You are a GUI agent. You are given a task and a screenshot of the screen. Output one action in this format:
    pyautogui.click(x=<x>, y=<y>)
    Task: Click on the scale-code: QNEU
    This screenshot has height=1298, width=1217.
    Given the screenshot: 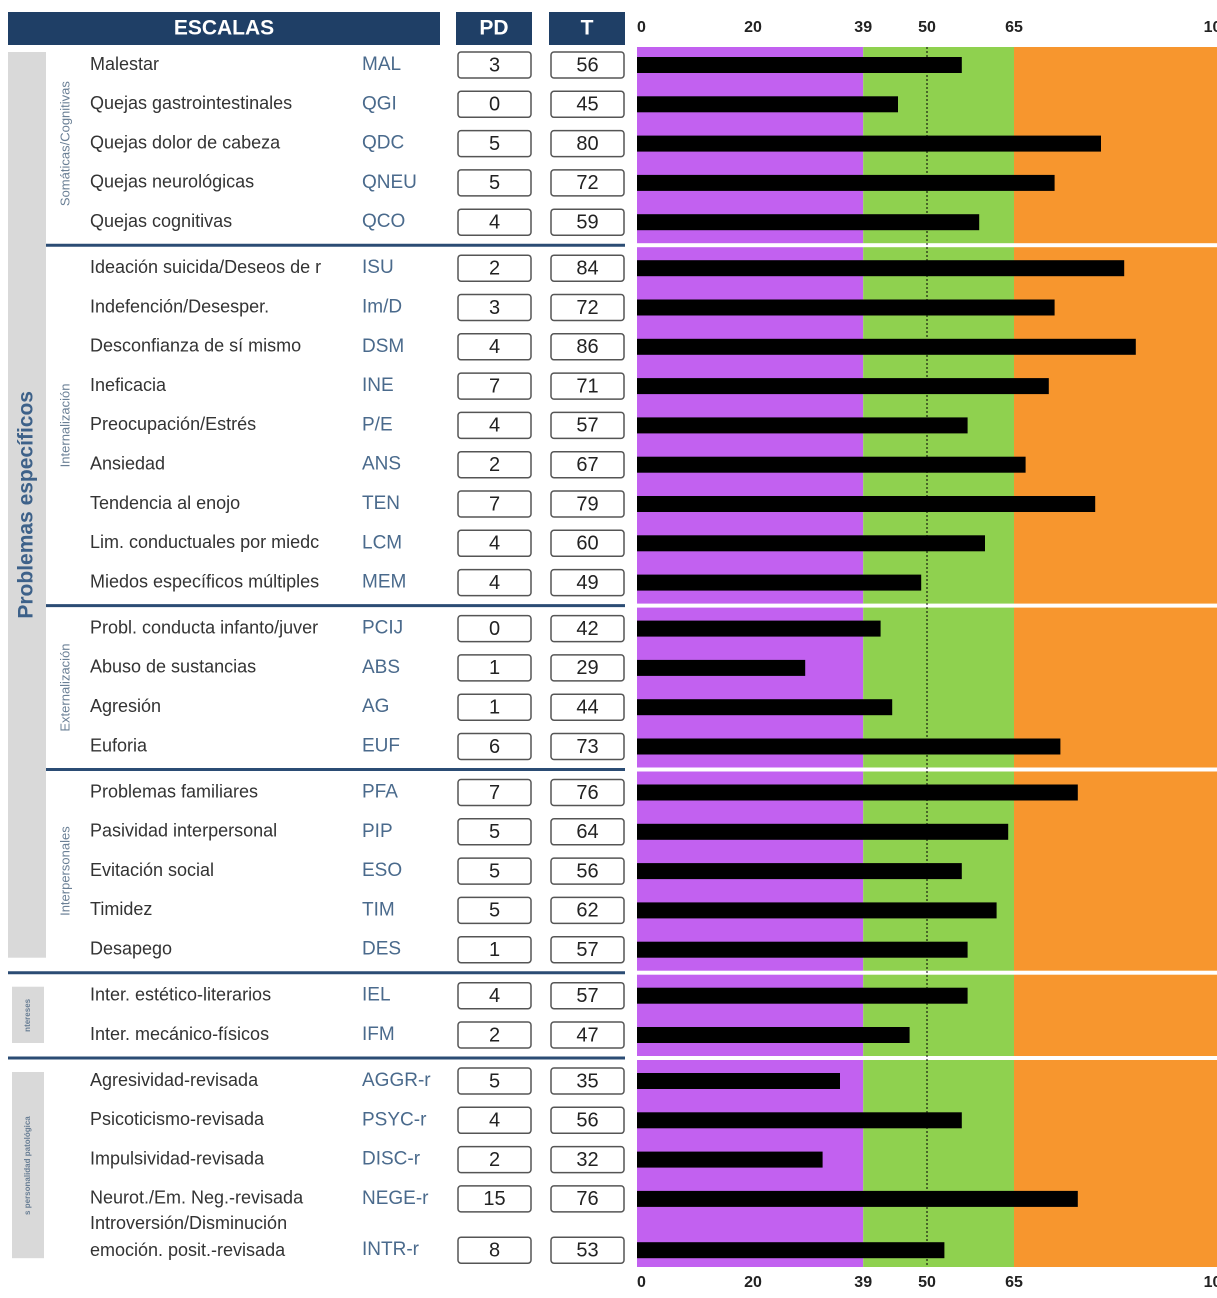 What is the action you would take?
    pyautogui.click(x=389, y=182)
    